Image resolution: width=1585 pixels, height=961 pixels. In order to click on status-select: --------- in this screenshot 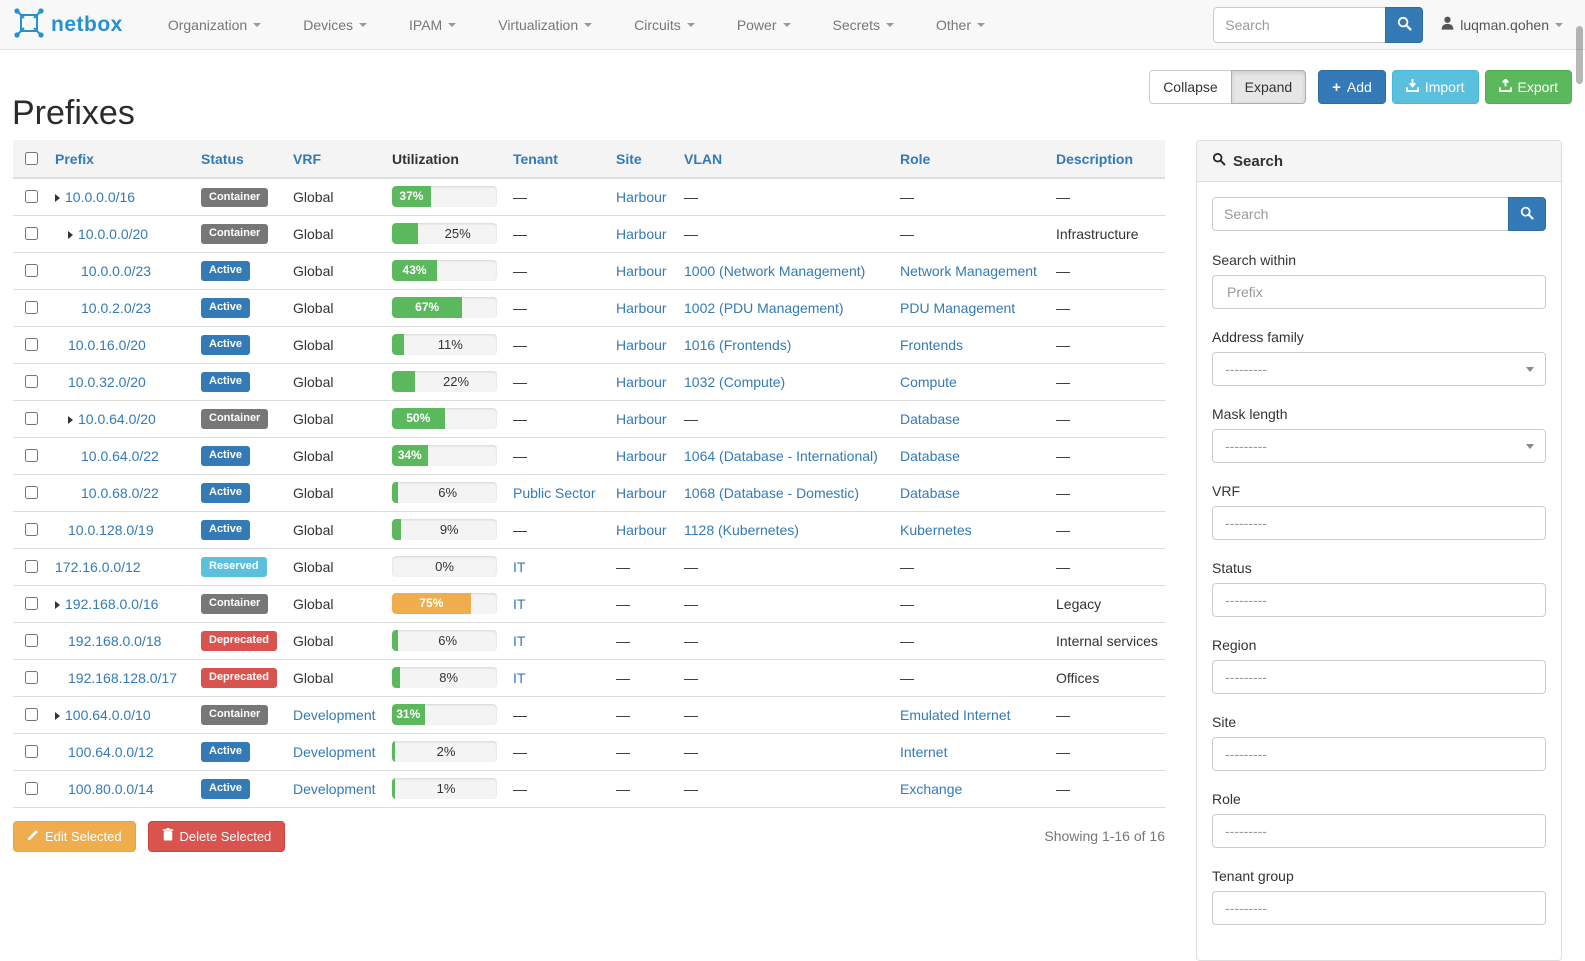, I will do `click(1379, 600)`.